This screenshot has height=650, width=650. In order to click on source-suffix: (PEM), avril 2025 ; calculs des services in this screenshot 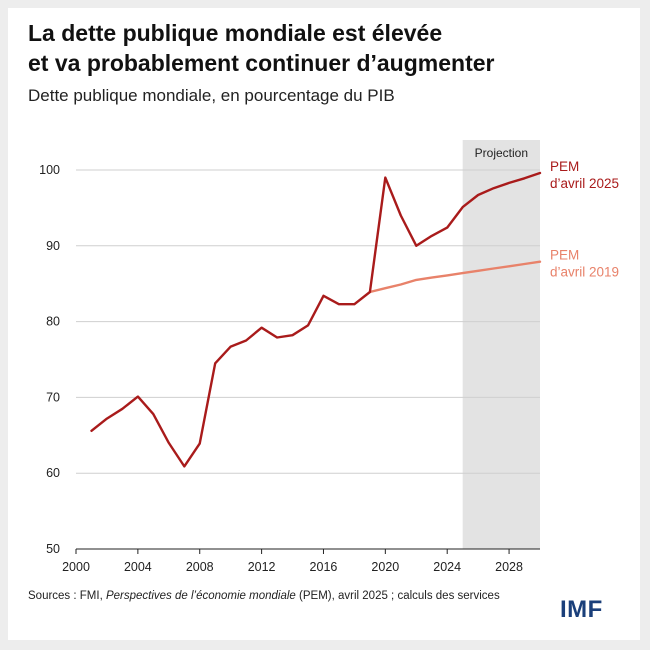, I will do `click(397, 596)`.